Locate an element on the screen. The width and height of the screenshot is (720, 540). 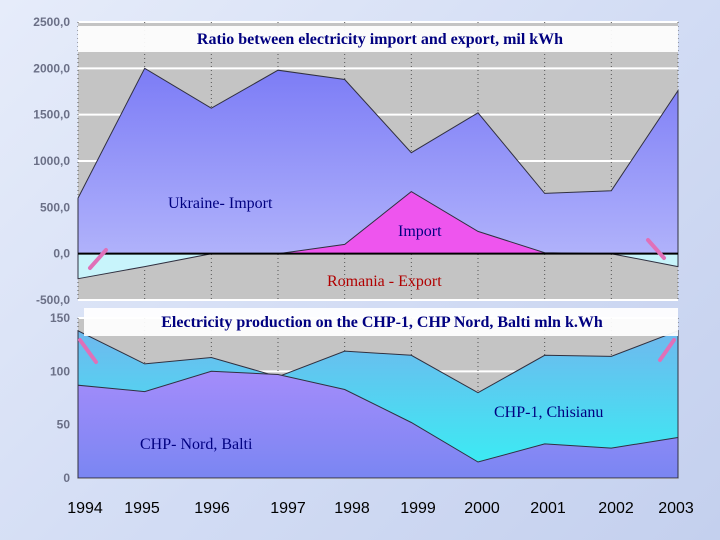
bottom-title-bar is located at coordinates (381, 322).